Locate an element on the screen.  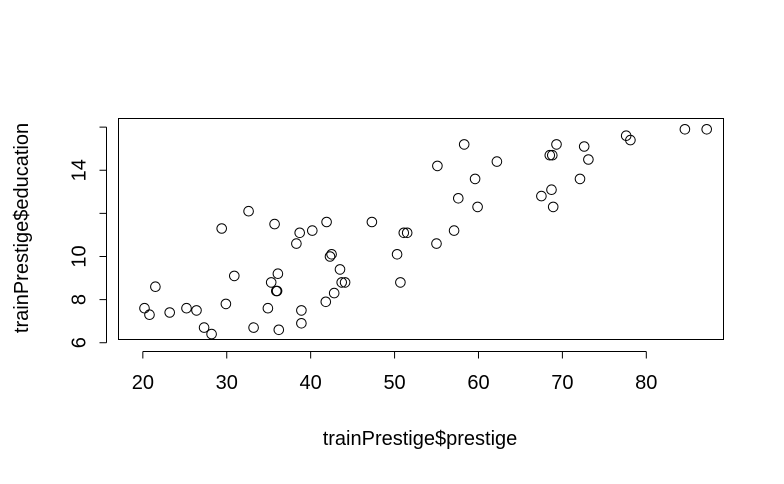
x-tick-label: 60 is located at coordinates (478, 383).